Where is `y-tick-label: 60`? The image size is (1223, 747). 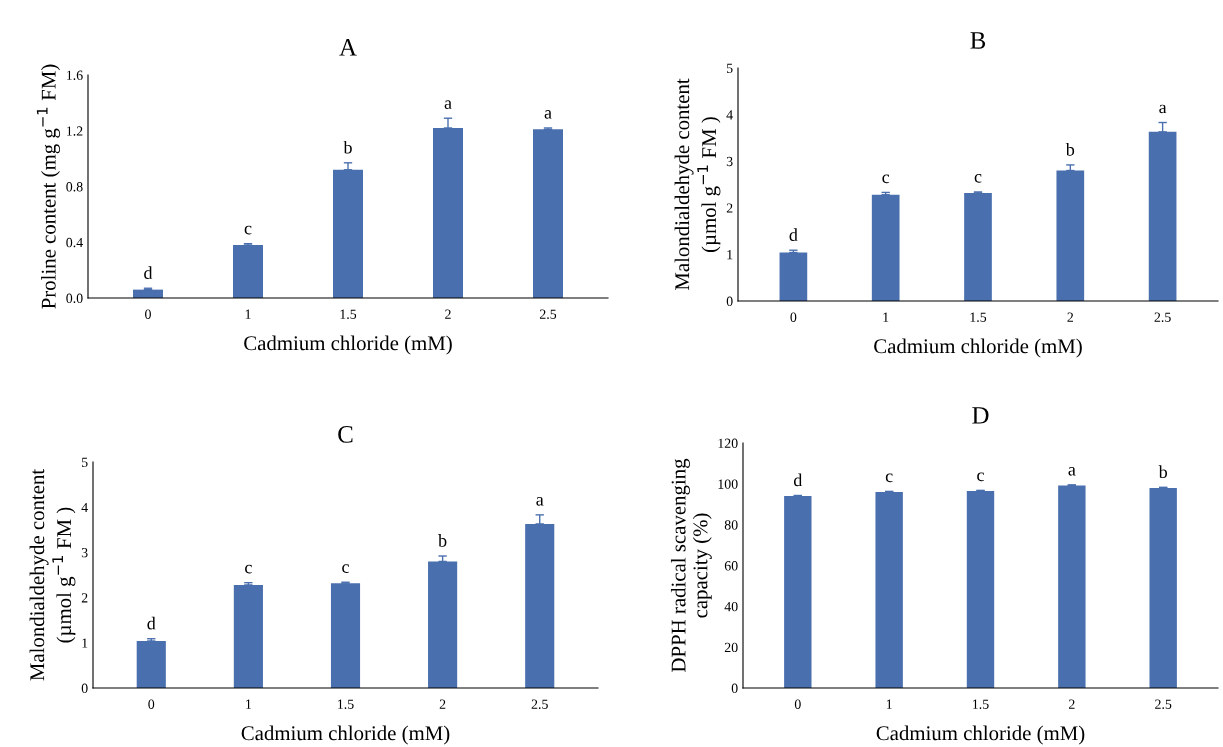 y-tick-label: 60 is located at coordinates (731, 566).